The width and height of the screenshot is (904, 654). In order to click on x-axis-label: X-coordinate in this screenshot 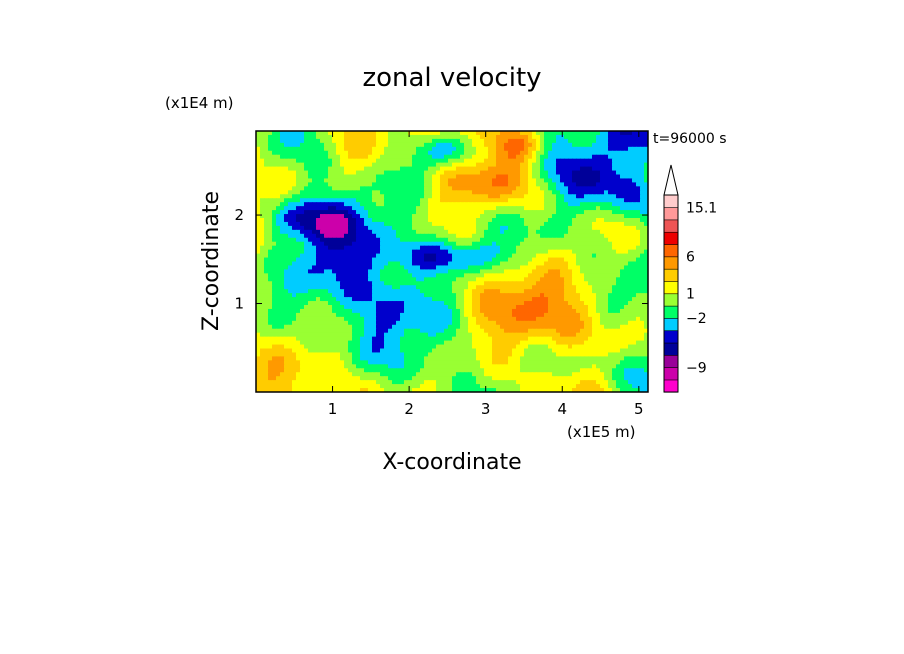, I will do `click(451, 462)`.